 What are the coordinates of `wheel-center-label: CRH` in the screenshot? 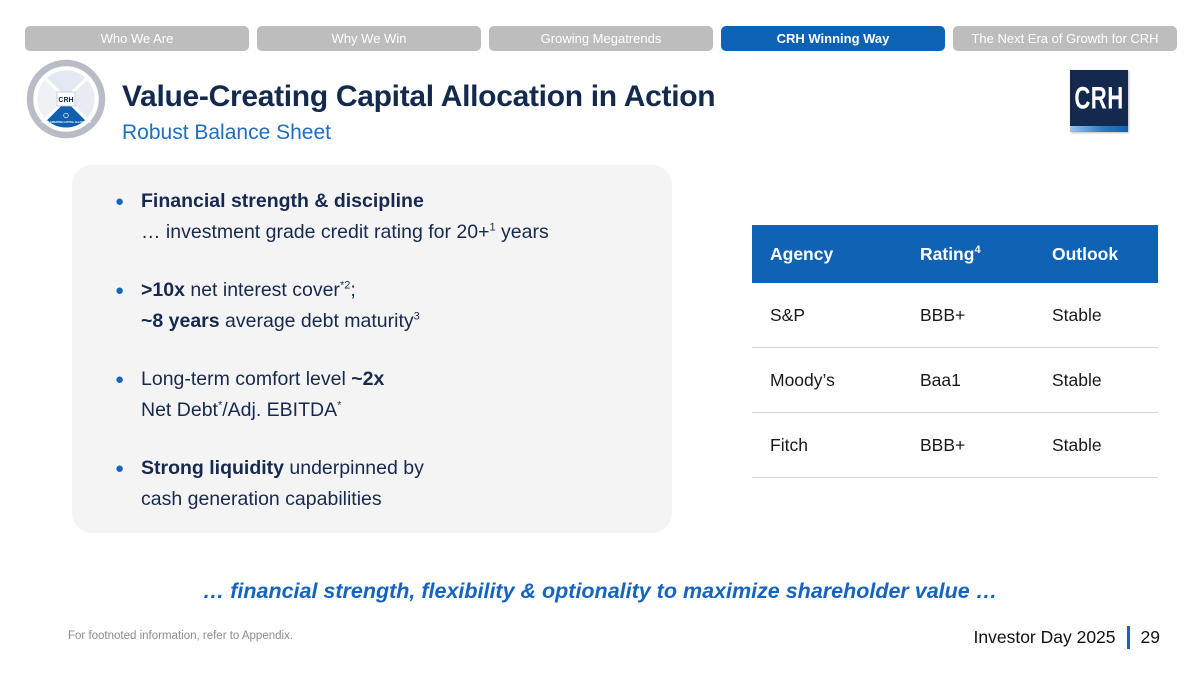 It's located at (65, 100).